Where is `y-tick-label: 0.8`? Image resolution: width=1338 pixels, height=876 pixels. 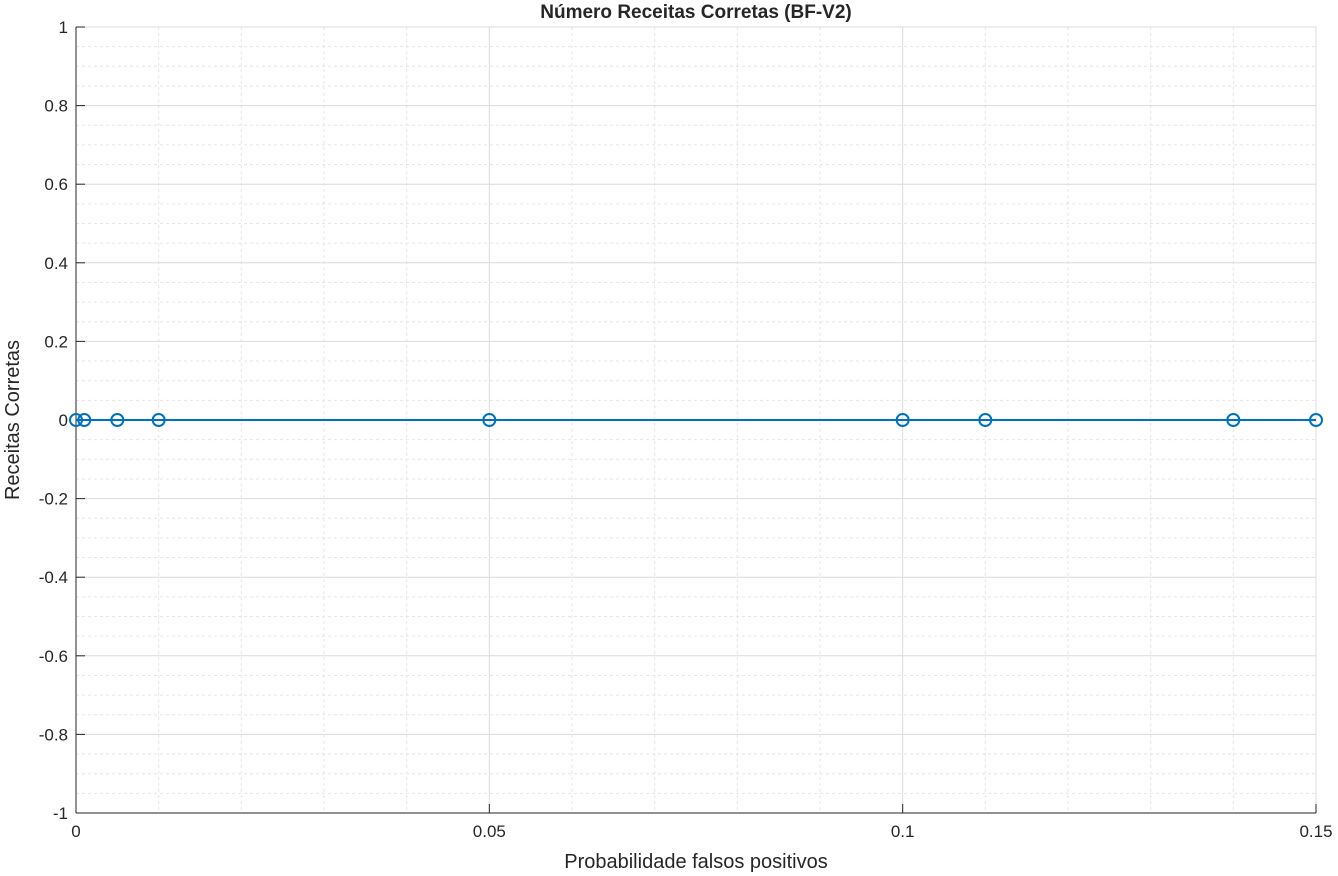 y-tick-label: 0.8 is located at coordinates (56, 106).